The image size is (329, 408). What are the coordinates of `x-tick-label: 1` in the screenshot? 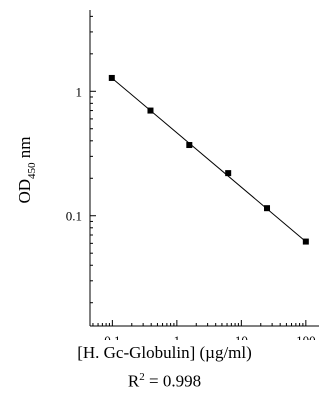 It's located at (177, 336).